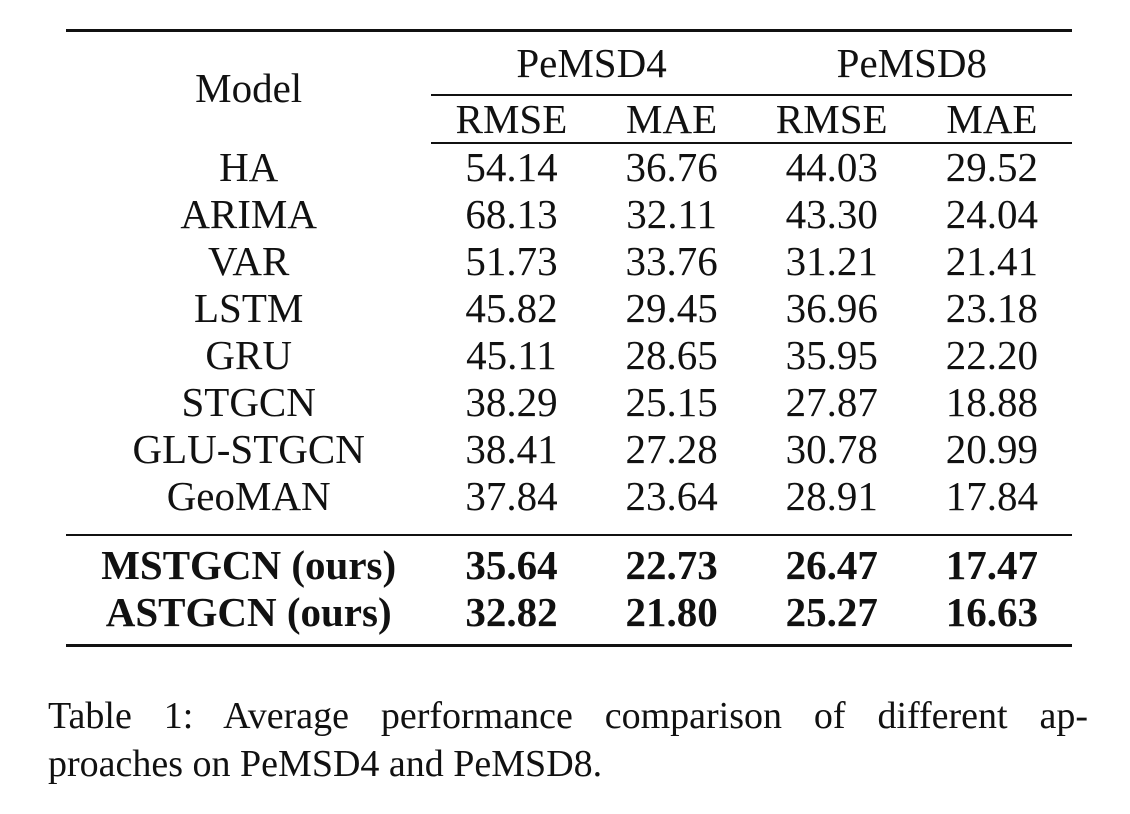 Image resolution: width=1130 pixels, height=814 pixels. What do you see at coordinates (671, 618) in the screenshot?
I see `table-cell: 21.80` at bounding box center [671, 618].